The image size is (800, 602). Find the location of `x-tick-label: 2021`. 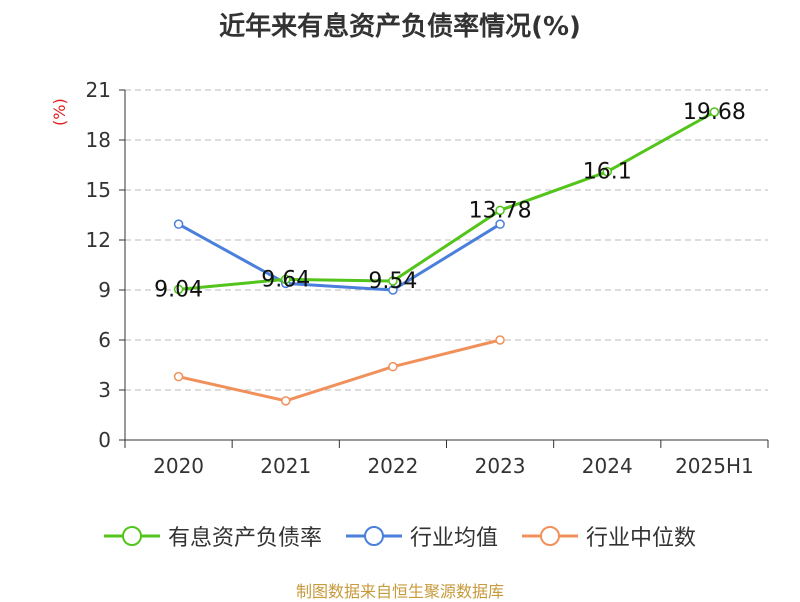

x-tick-label: 2021 is located at coordinates (285, 466).